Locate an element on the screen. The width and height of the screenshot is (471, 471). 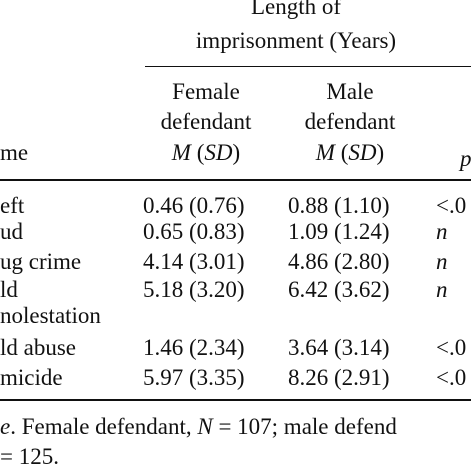
col-header: Male is located at coordinates (350, 91).